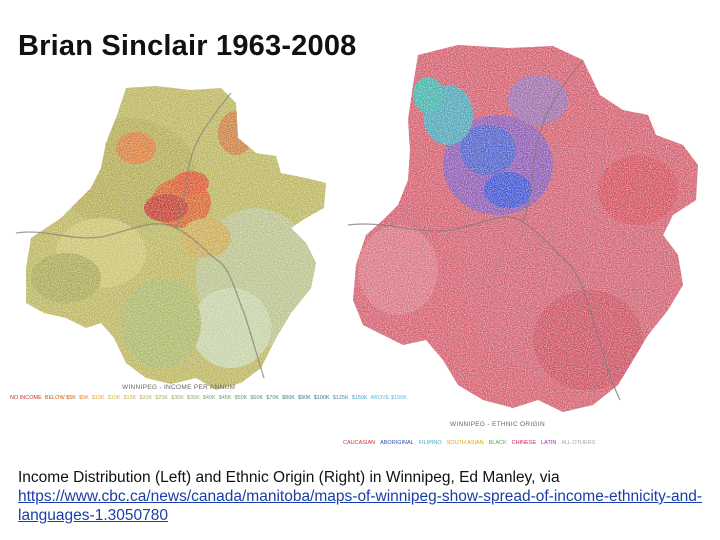 This screenshot has width=720, height=540. I want to click on income-legend-item: $60K, so click(257, 398).